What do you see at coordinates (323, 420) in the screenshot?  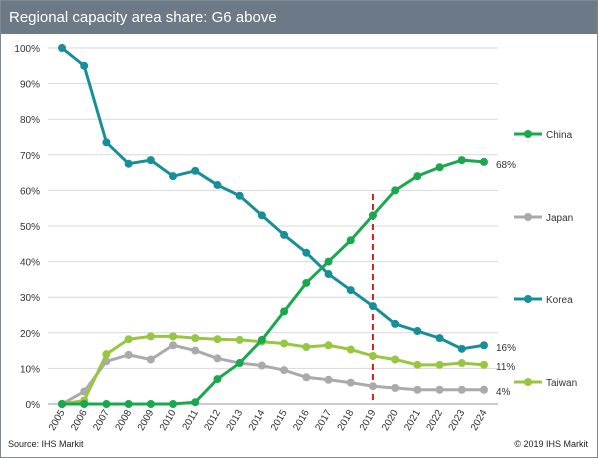 I see `x-tick-label: 2017` at bounding box center [323, 420].